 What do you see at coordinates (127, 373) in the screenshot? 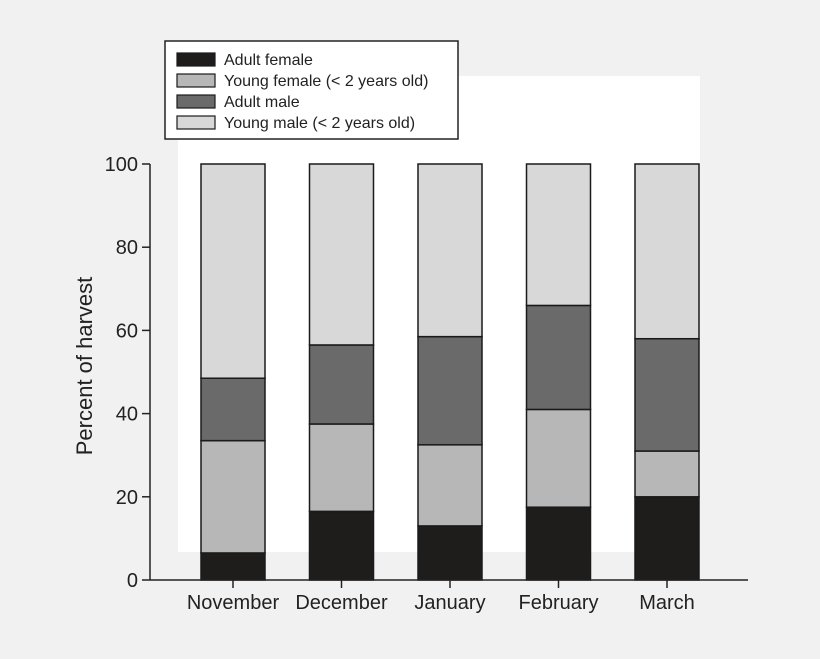
I see `y-ticks: 0 20 40 60 80 100` at bounding box center [127, 373].